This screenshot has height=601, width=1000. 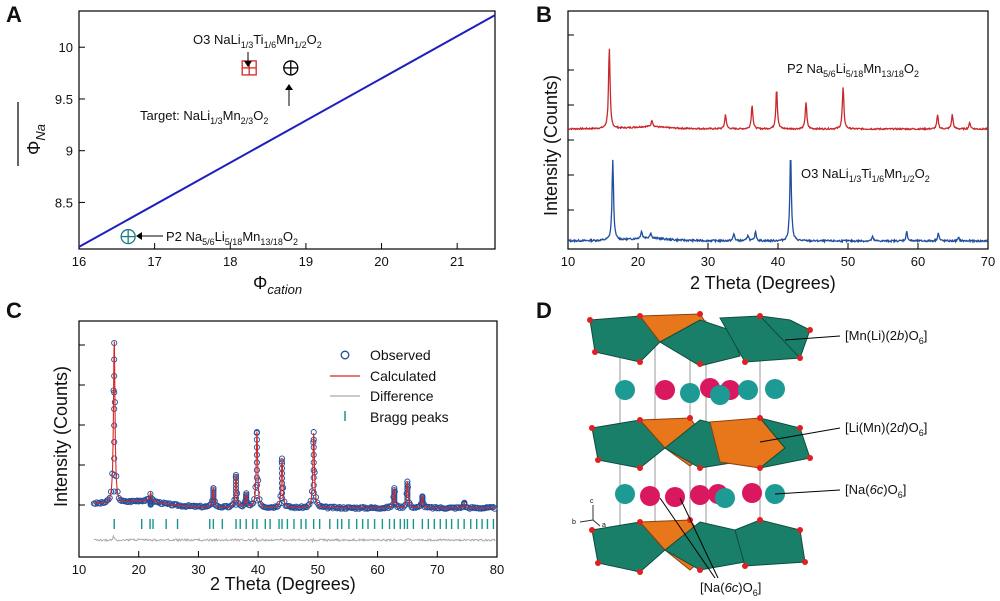 What do you see at coordinates (61, 436) in the screenshot?
I see `panel-c-ylabel: Intensity (Counts)` at bounding box center [61, 436].